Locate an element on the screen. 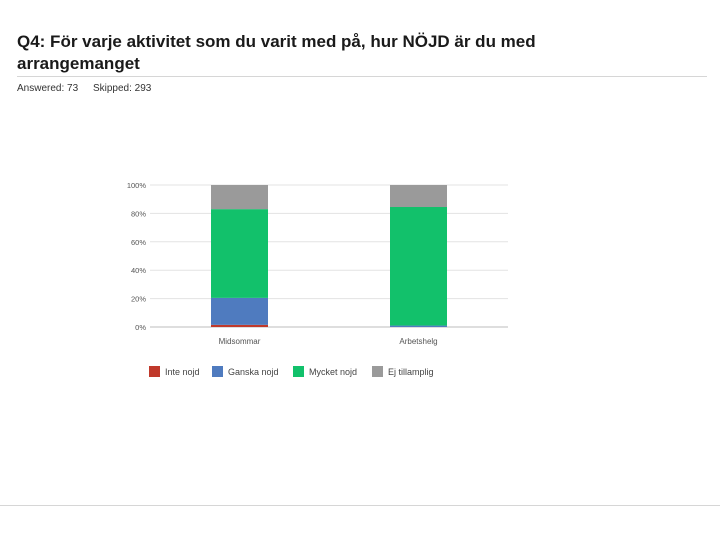  legend-label: Inte nojd is located at coordinates (182, 372).